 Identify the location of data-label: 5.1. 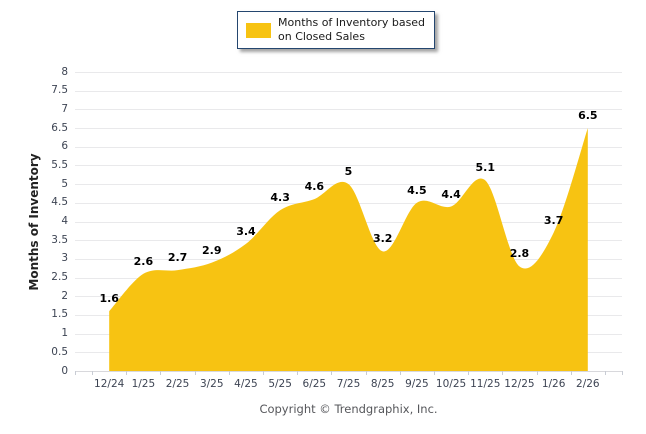
(485, 168).